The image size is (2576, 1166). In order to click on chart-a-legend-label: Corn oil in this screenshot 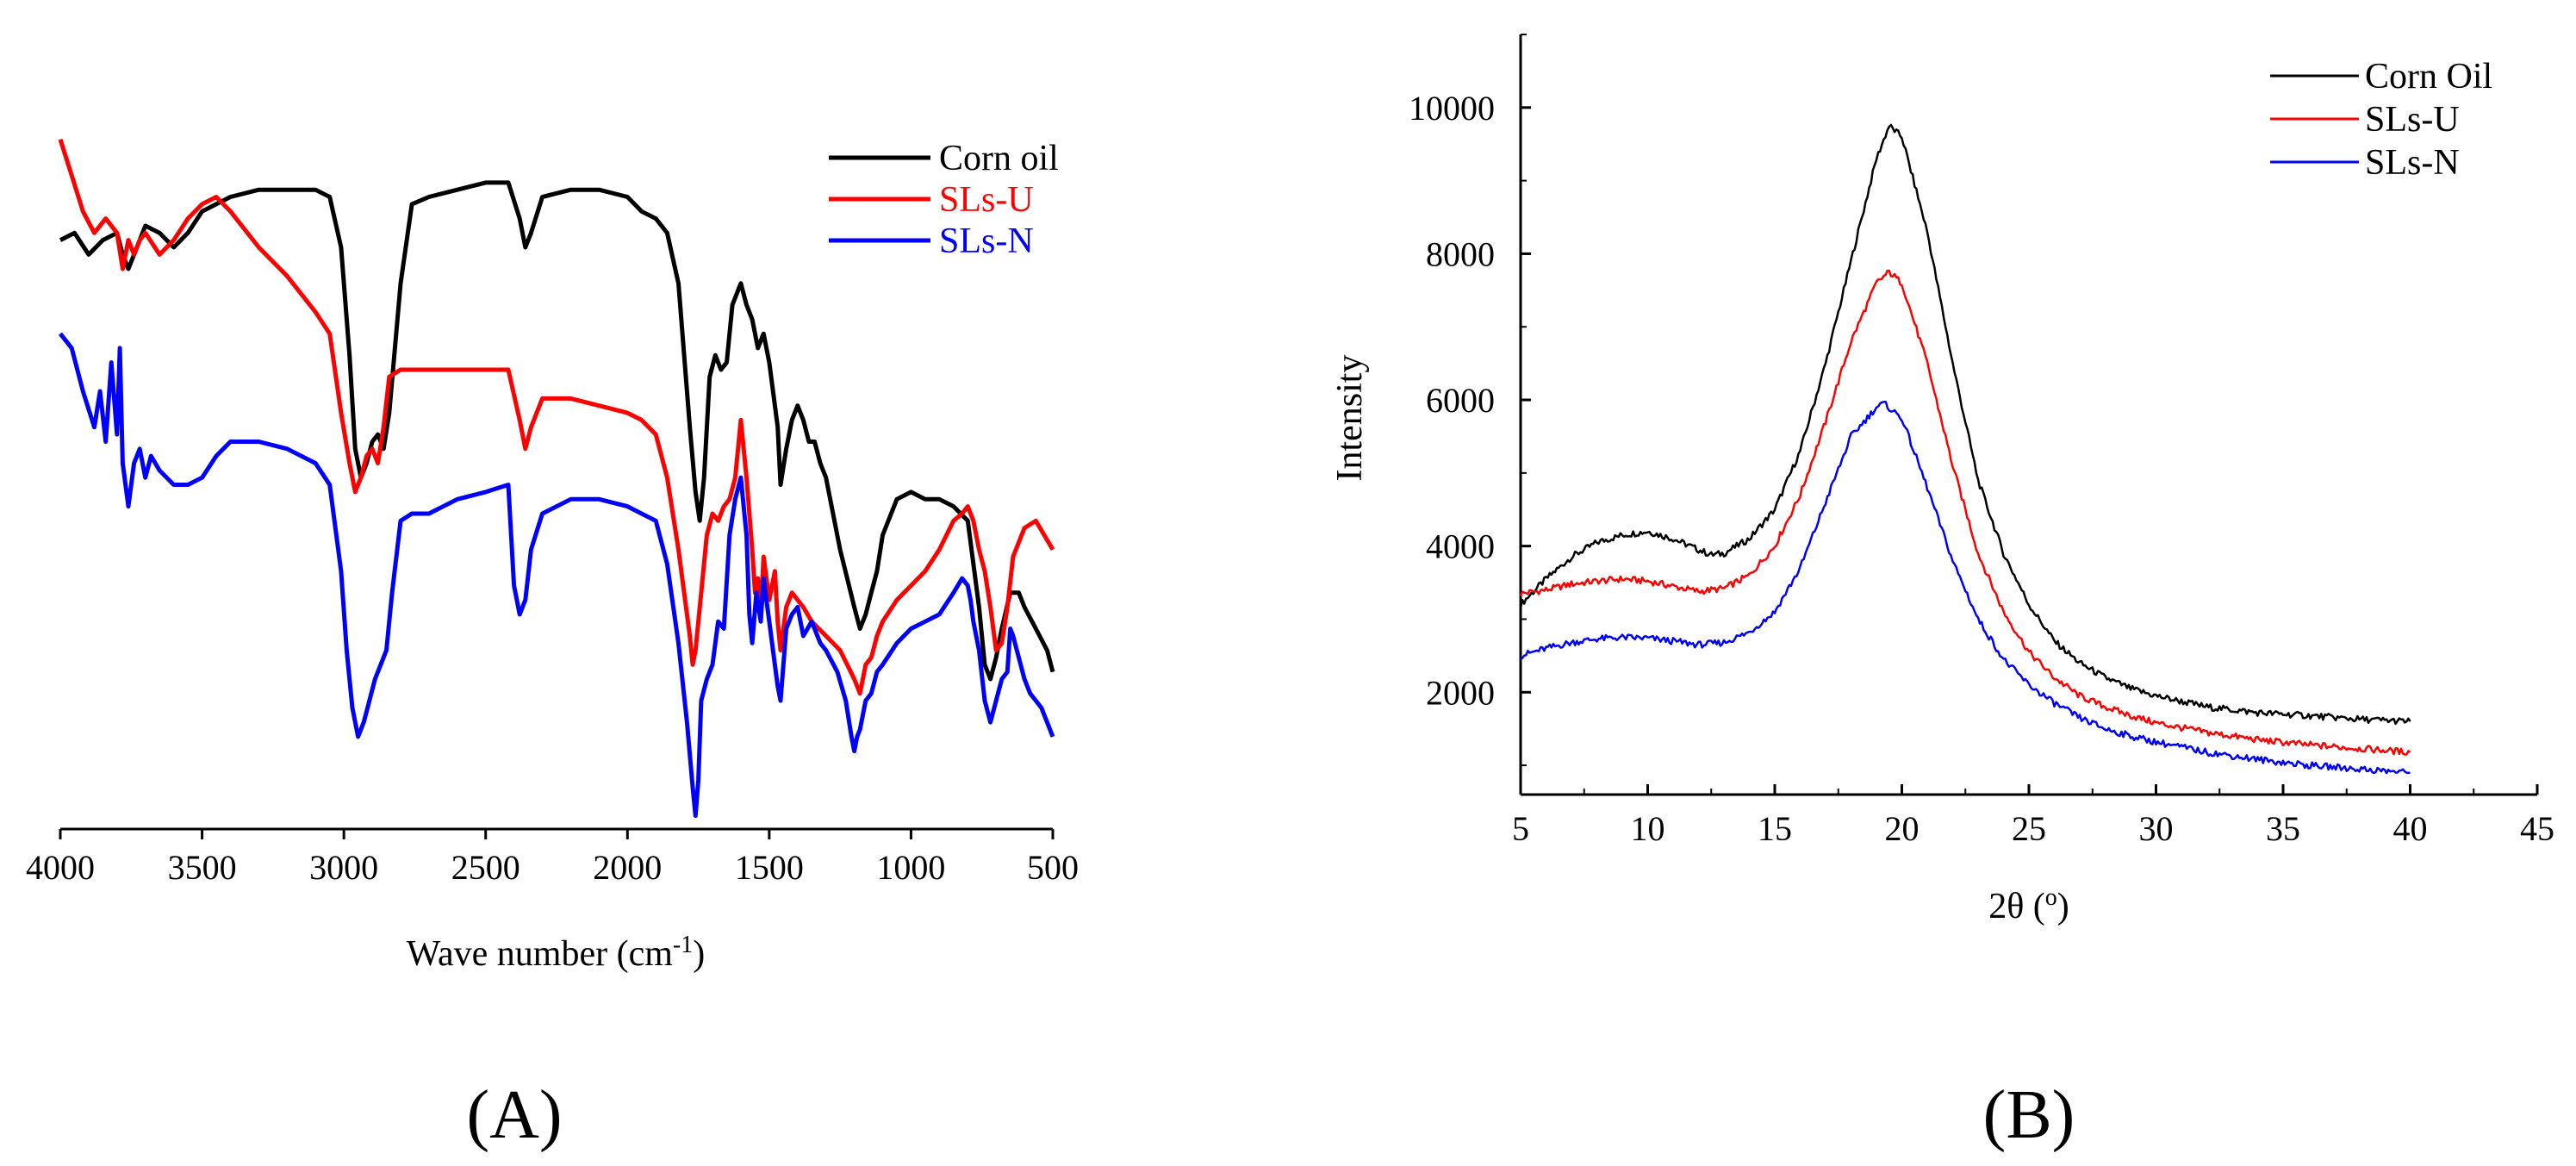, I will do `click(999, 158)`.